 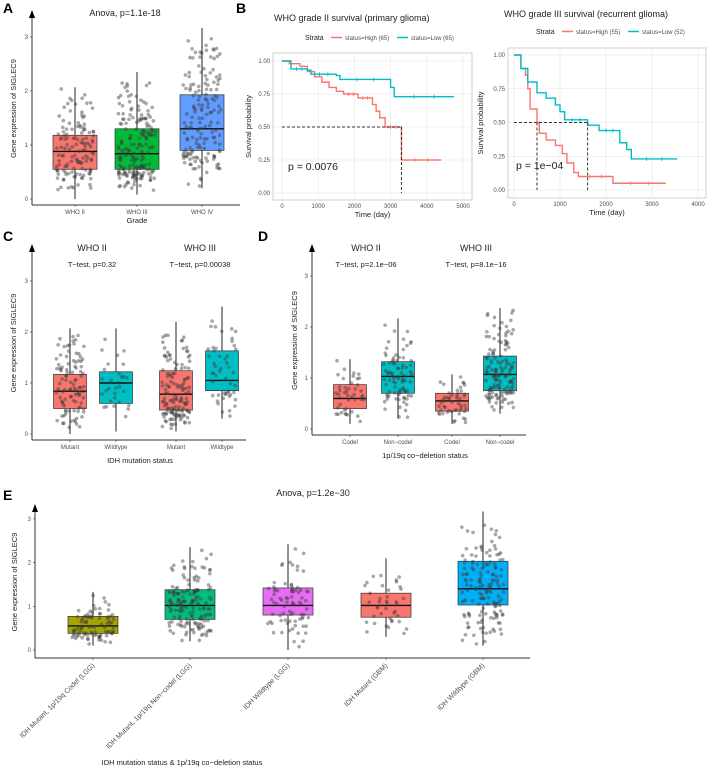 What do you see at coordinates (463, 207) in the screenshot?
I see `x-tick-label: 5000` at bounding box center [463, 207].